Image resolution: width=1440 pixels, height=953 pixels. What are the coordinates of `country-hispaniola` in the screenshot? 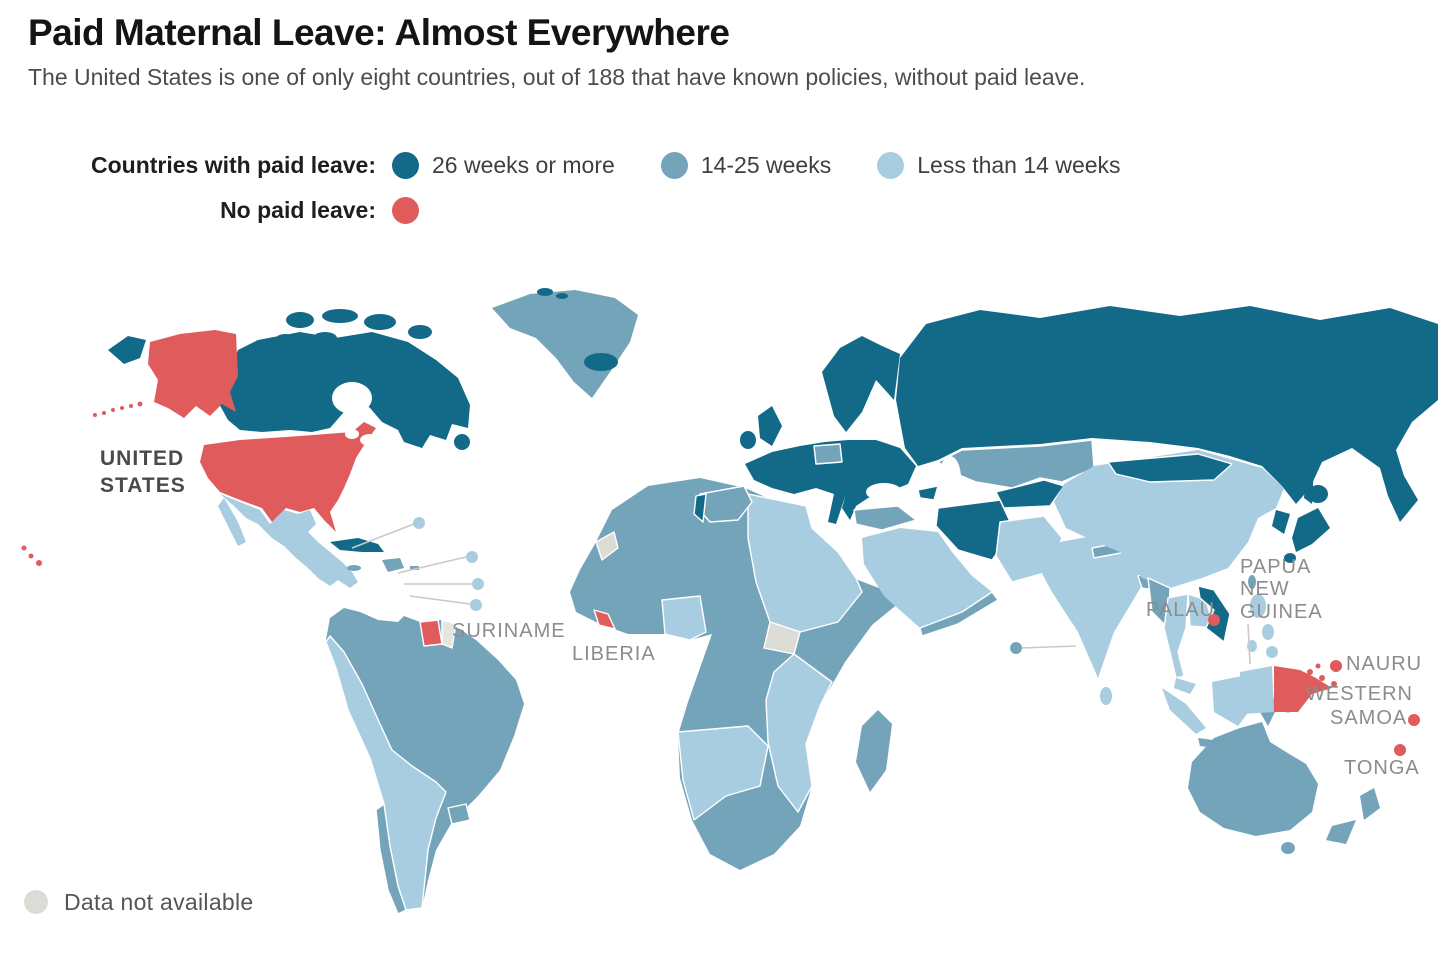 It's located at (393, 565).